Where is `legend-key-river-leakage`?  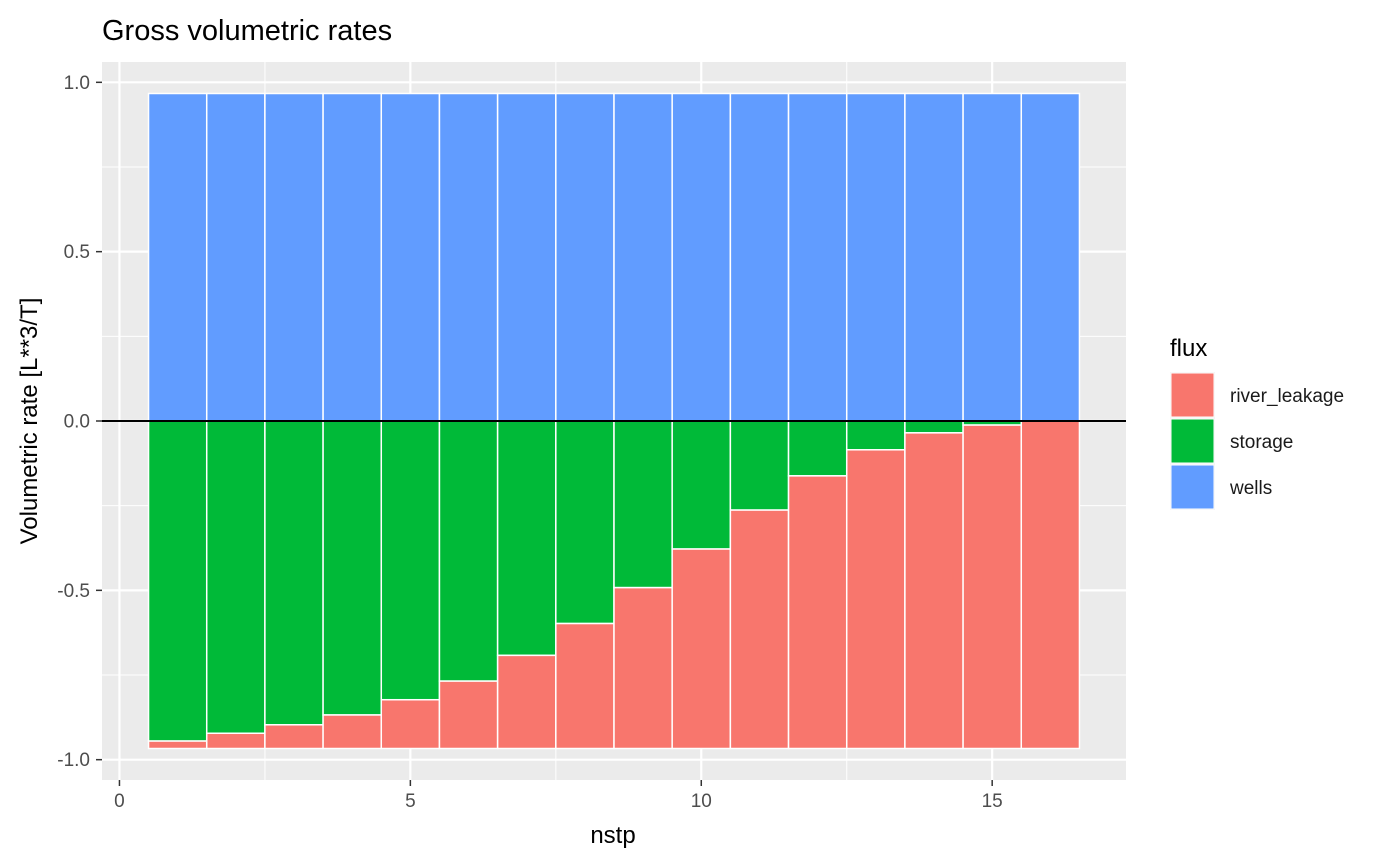 legend-key-river-leakage is located at coordinates (1192, 395).